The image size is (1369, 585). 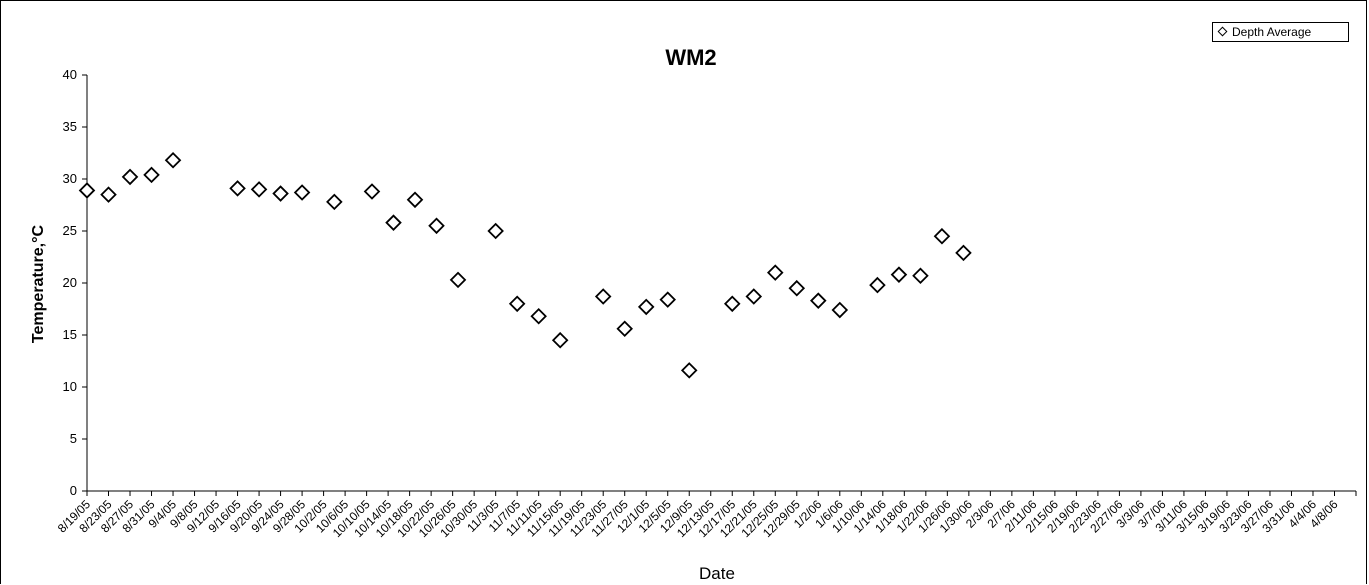 What do you see at coordinates (38, 283) in the screenshot?
I see `y-axis-label: Temperature,°C` at bounding box center [38, 283].